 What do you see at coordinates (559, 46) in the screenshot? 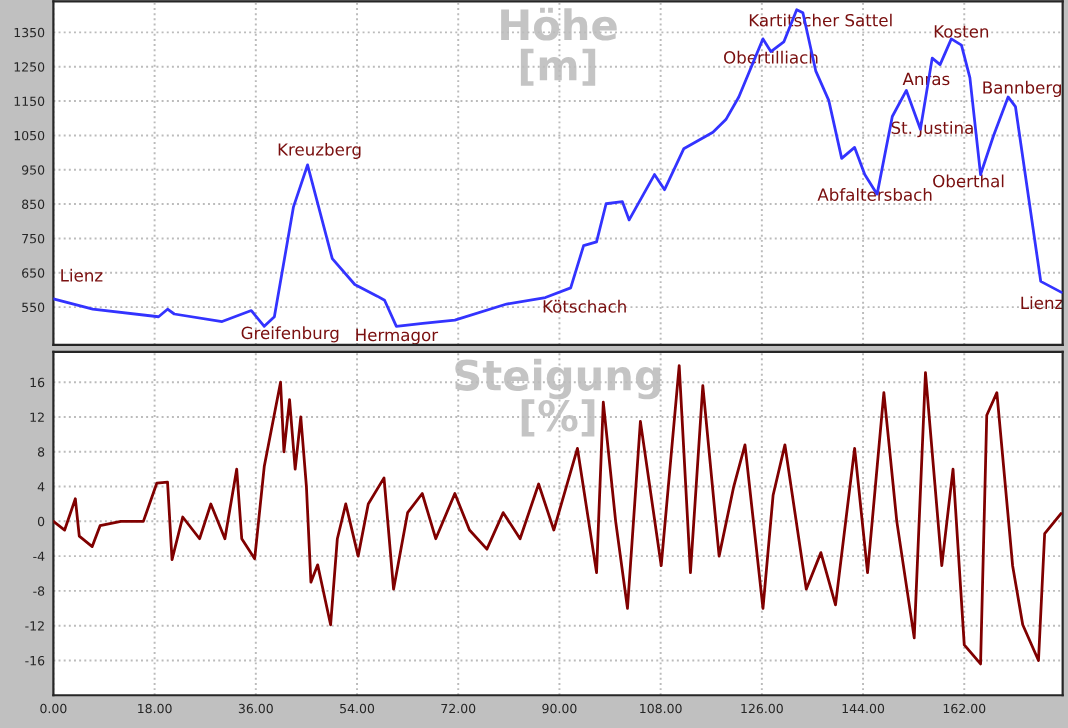
I see `text: Höhe [m]` at bounding box center [559, 46].